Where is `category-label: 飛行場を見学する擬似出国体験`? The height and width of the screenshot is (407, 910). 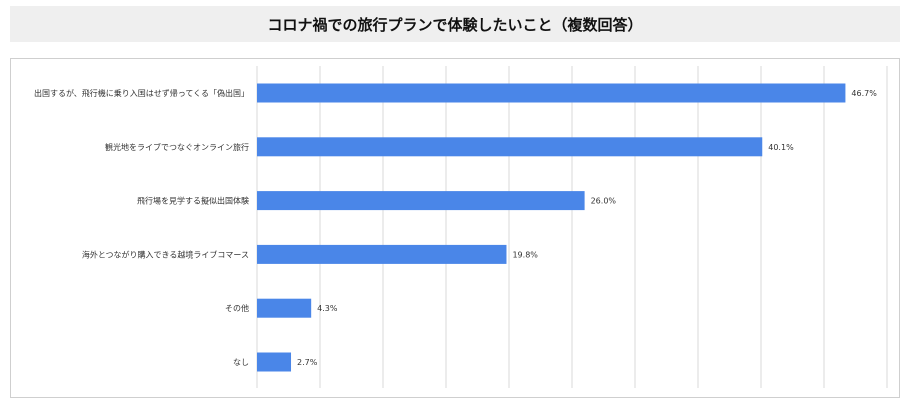 category-label: 飛行場を見学する擬似出国体験 is located at coordinates (193, 201).